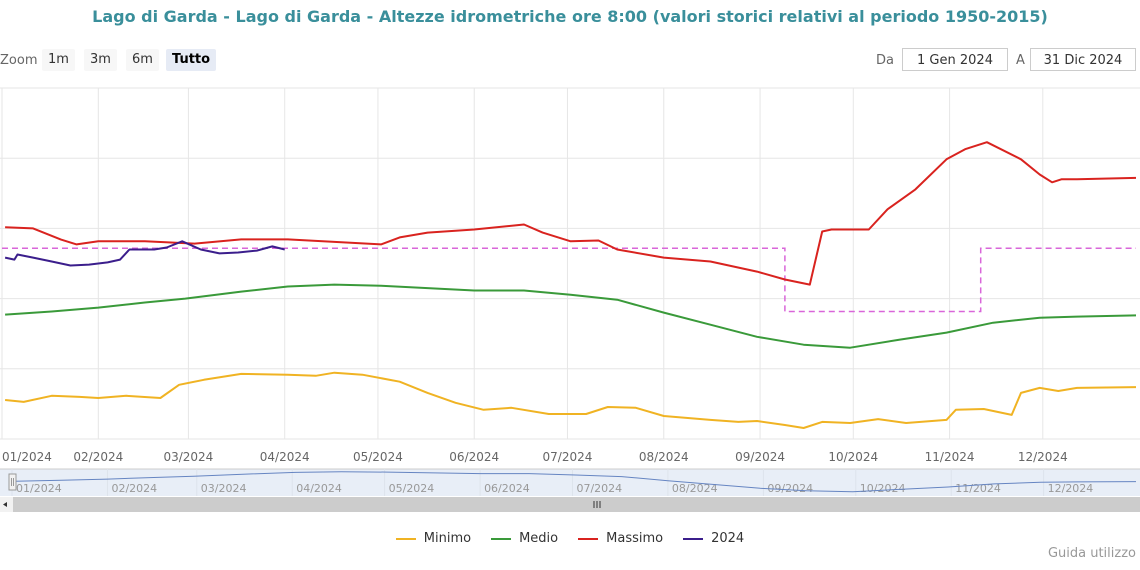  Describe the element at coordinates (319, 488) in the screenshot. I see `navigator-tick-label: 04/2024` at that location.